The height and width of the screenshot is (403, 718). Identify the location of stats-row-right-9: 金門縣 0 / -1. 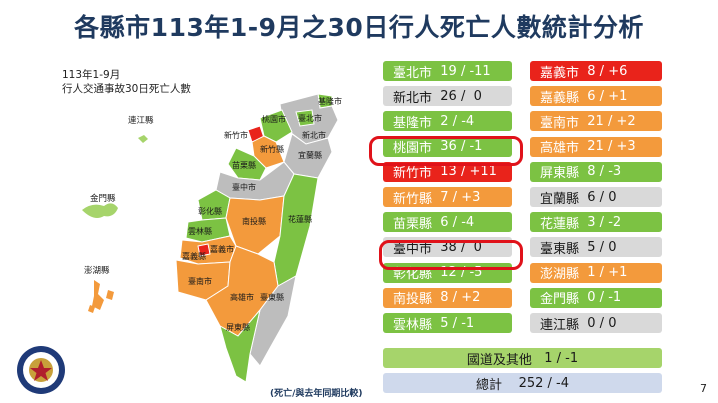
(596, 297).